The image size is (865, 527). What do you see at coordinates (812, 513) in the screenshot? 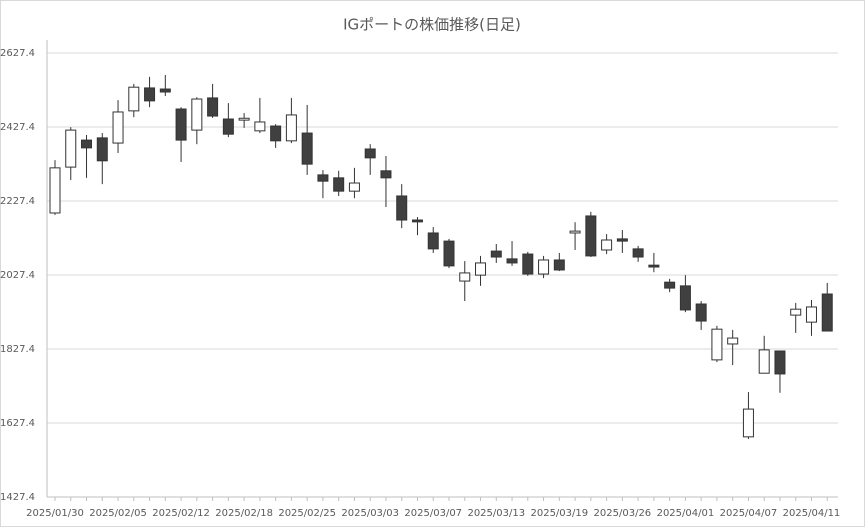
I see `x-tick-label: 2025/04/11` at bounding box center [812, 513].